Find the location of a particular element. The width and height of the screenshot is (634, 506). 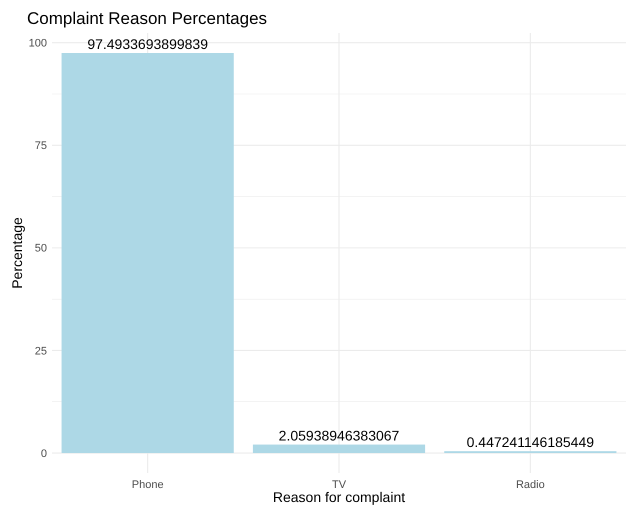

data-label: 0.447241146185449 is located at coordinates (530, 442).